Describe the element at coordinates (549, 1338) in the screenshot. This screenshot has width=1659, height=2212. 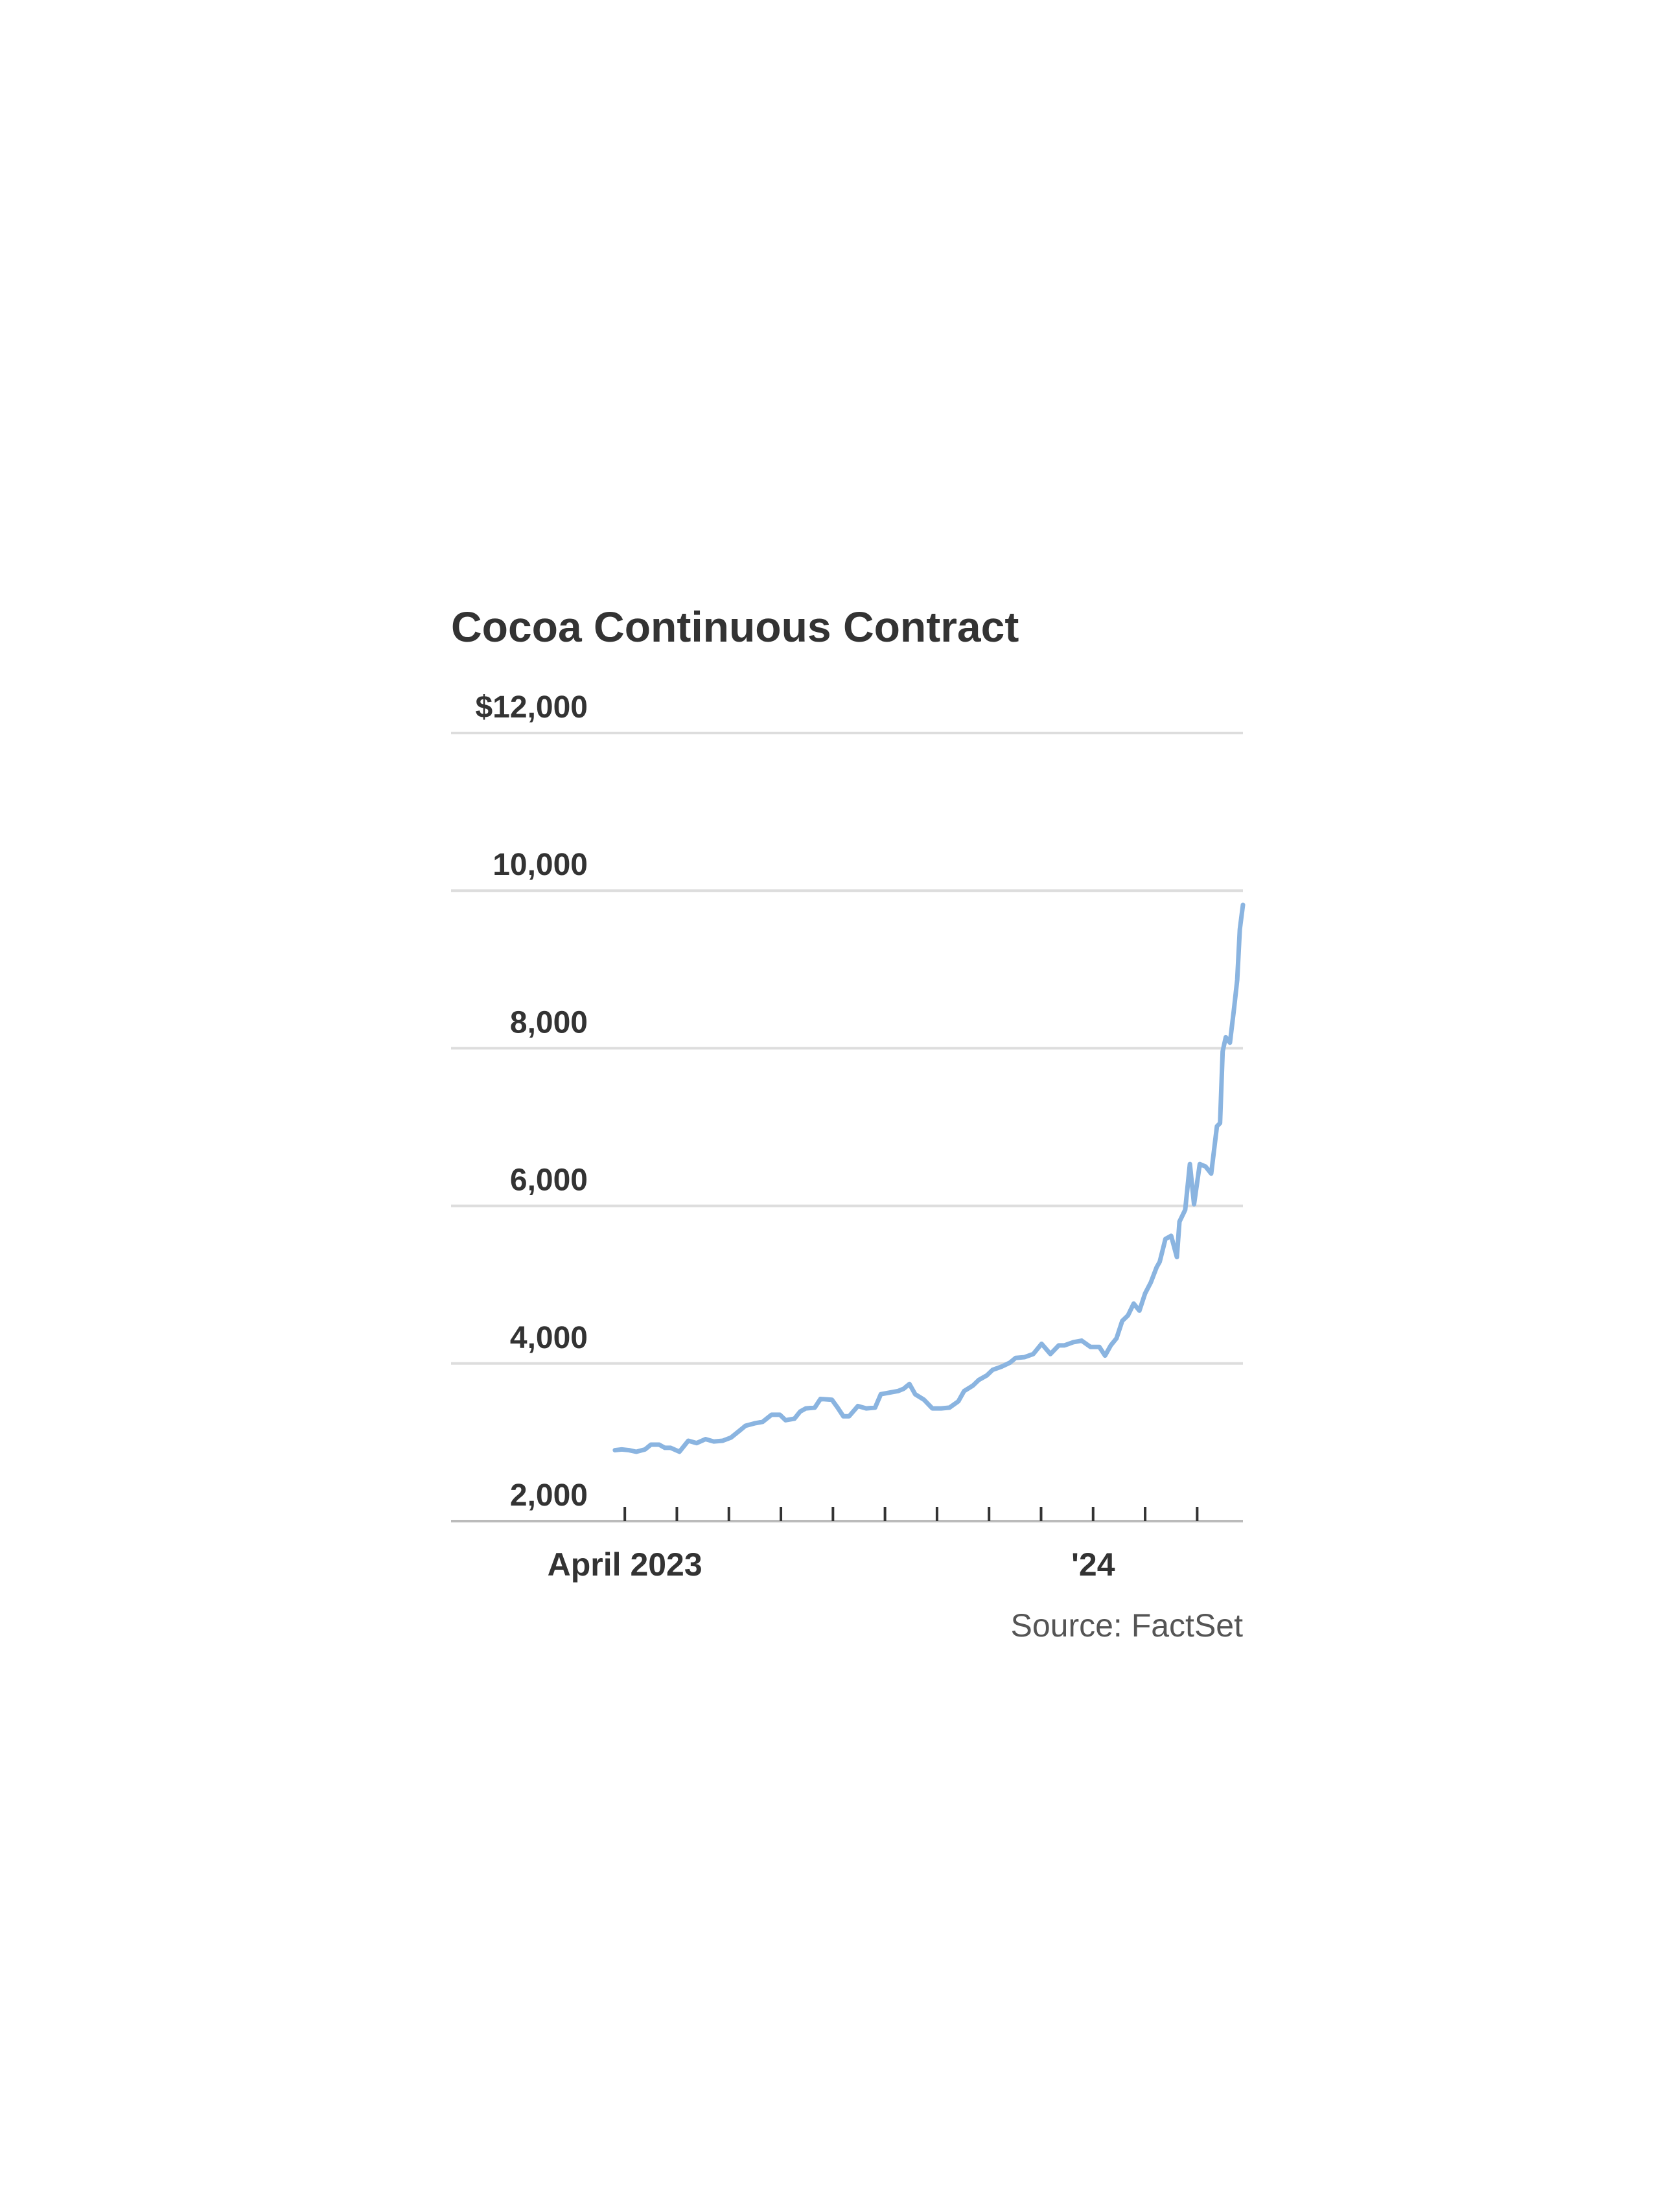
I see `y-tick-label: 4,000` at that location.